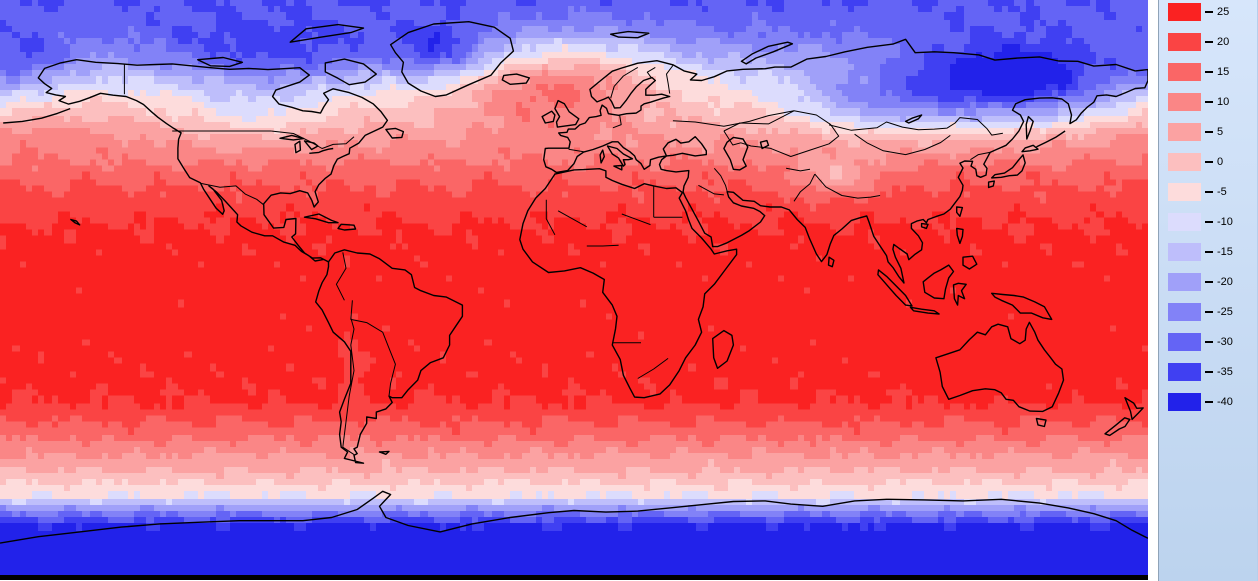 This screenshot has width=1258, height=581. I want to click on colorbar-legend: 25 20 15 10 5 0 -5 -10 -15 -20 -25 -30 -35 -40, so click(1208, 290).